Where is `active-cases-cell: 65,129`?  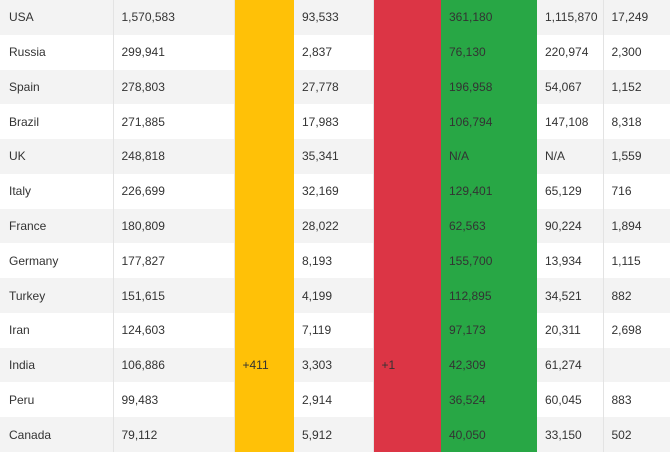 active-cases-cell: 65,129 is located at coordinates (570, 191).